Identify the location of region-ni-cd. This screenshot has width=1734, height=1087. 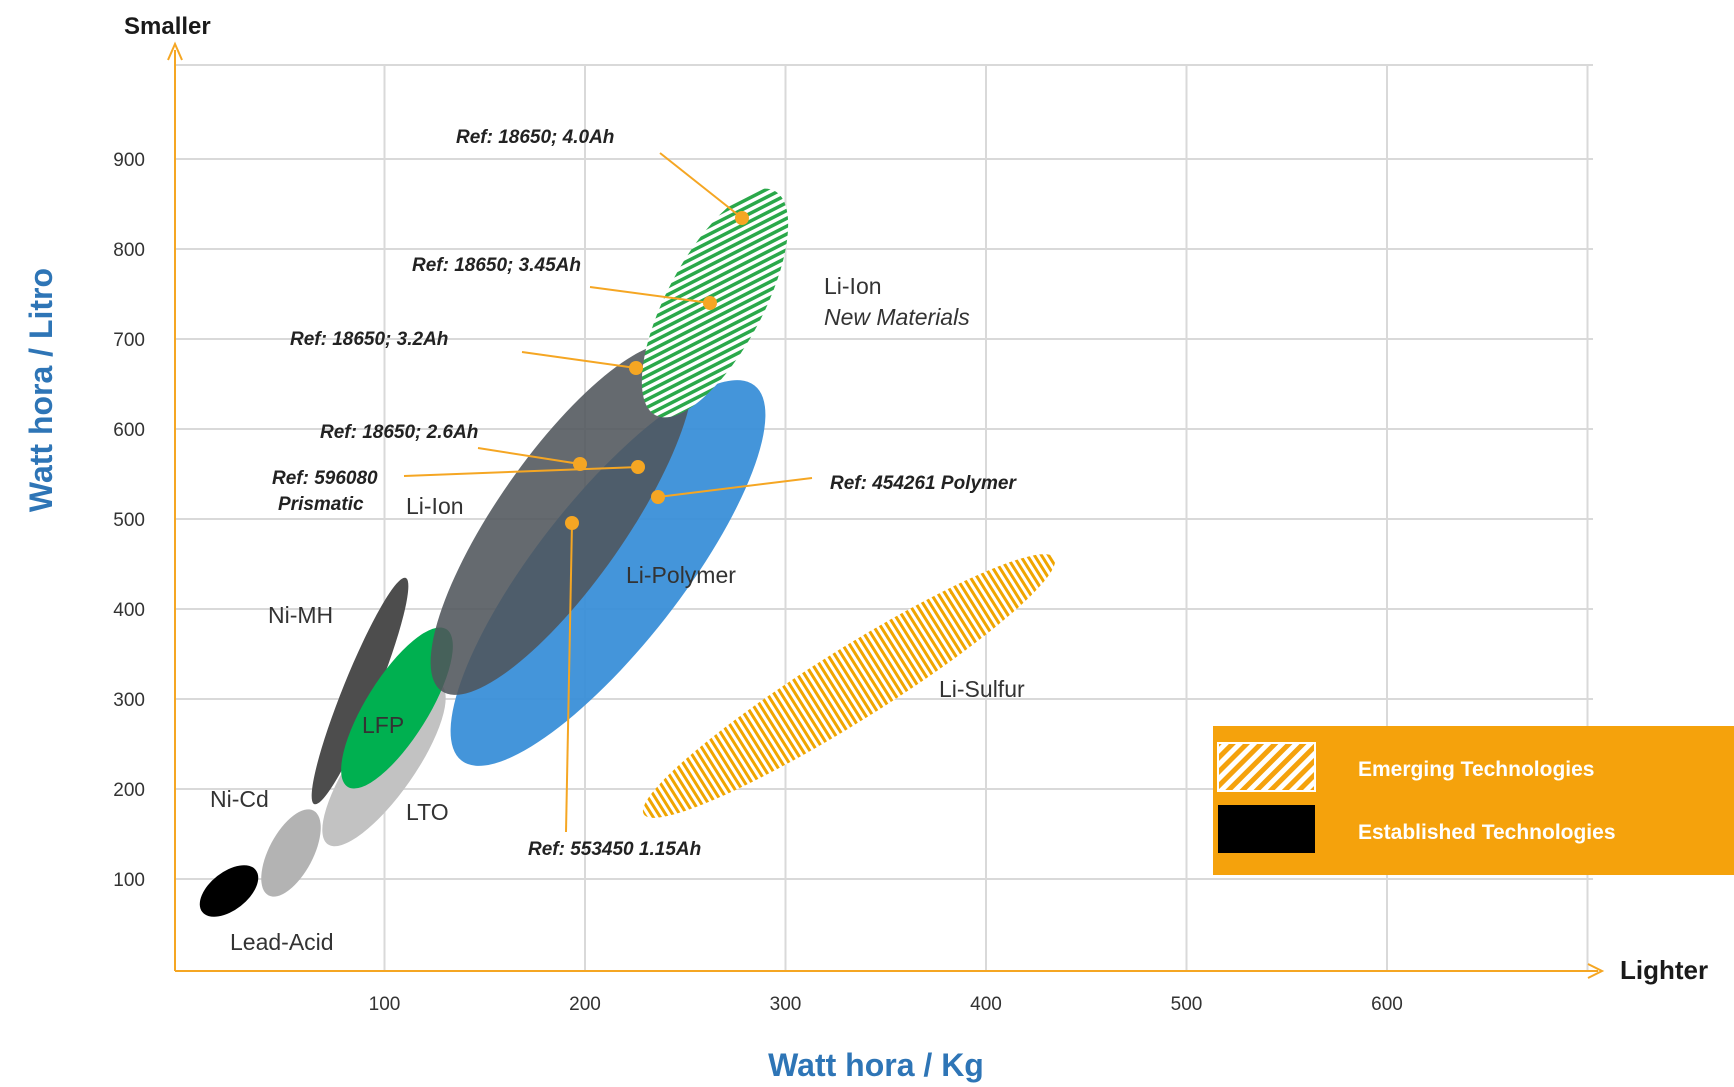
(291, 853).